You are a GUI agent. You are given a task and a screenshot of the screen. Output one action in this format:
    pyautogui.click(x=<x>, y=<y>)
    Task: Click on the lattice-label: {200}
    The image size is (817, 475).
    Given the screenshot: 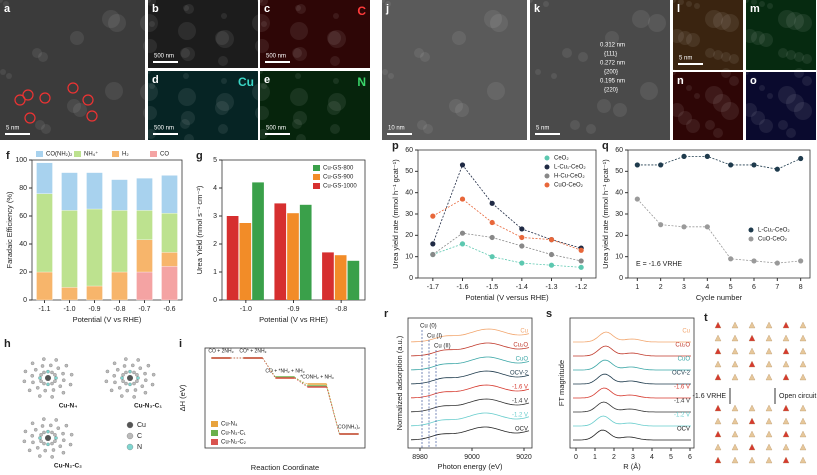 What is the action you would take?
    pyautogui.click(x=611, y=73)
    